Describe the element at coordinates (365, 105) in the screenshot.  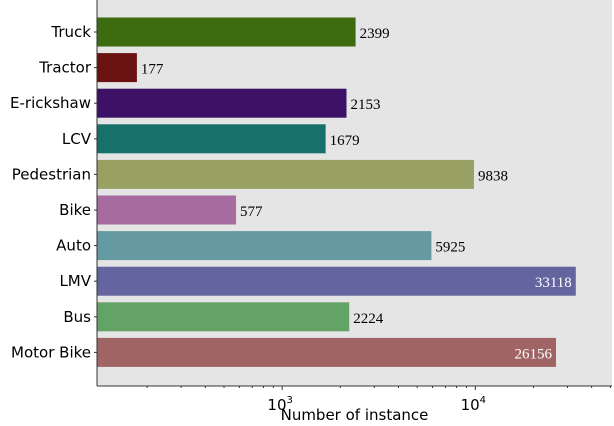
I see `data-label: 2153` at that location.